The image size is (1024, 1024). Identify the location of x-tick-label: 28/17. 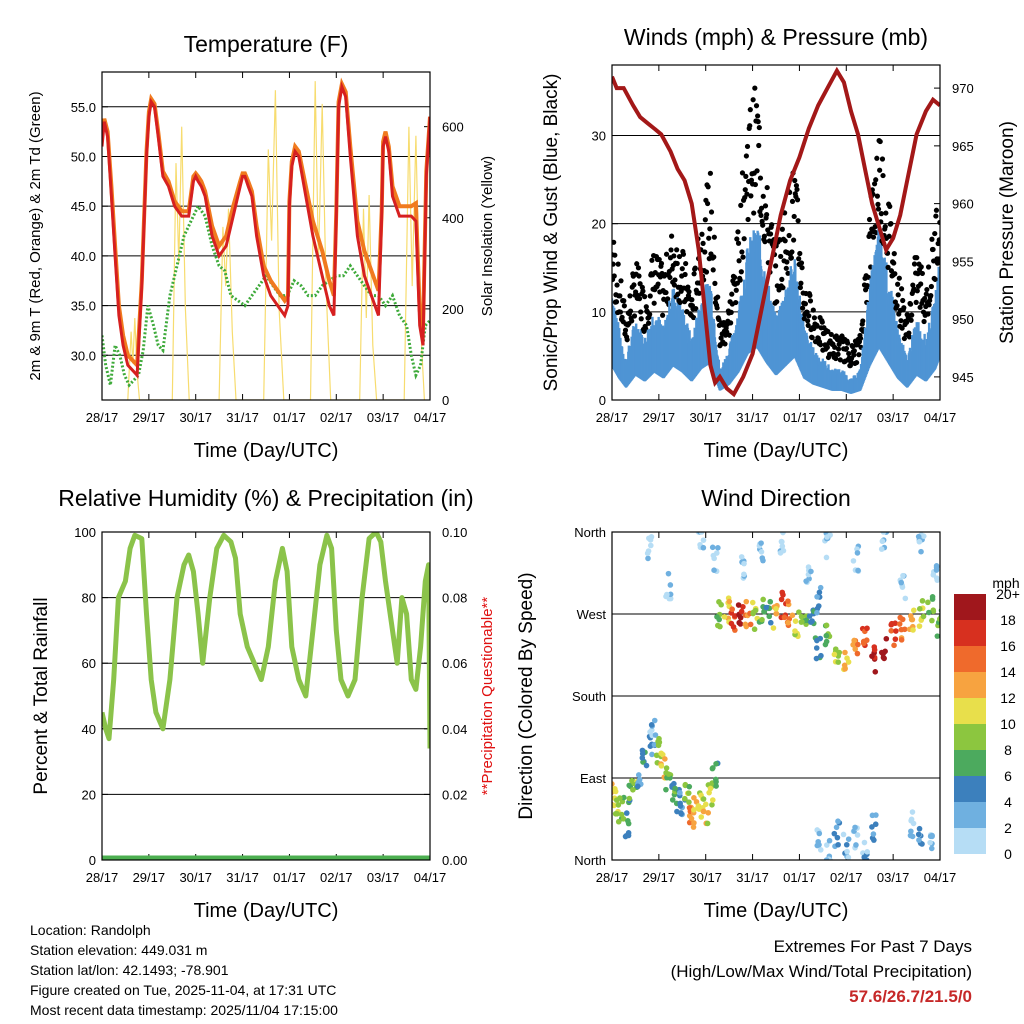
(612, 417).